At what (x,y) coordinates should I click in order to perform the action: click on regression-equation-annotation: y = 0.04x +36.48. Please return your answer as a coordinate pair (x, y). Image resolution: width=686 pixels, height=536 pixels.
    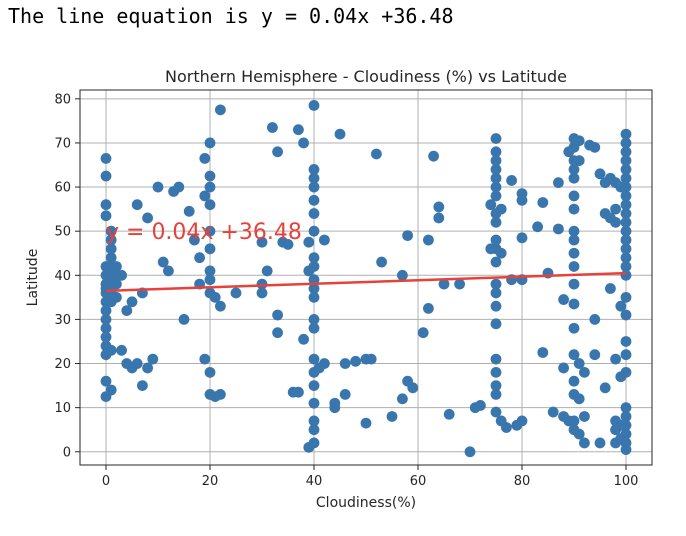
    Looking at the image, I should click on (204, 232).